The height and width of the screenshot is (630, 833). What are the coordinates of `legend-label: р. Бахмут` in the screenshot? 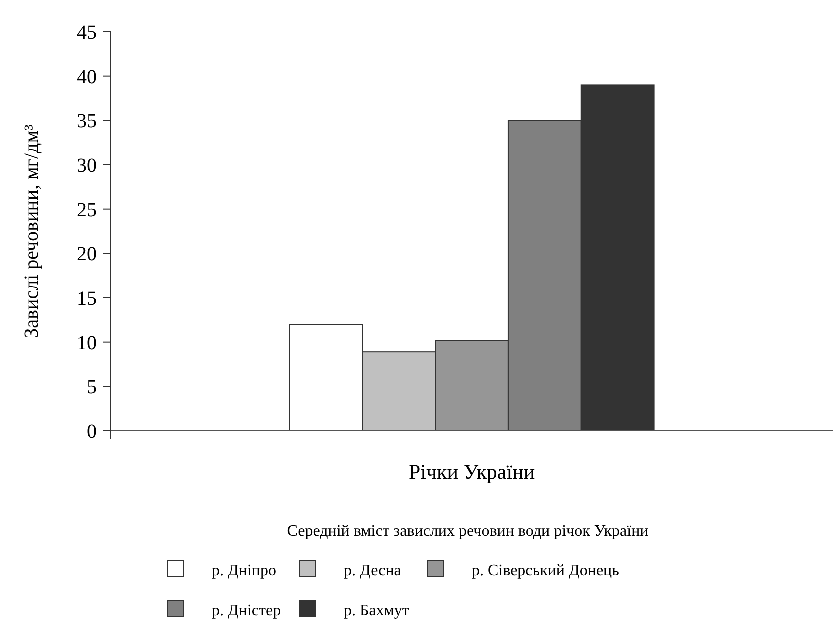 It's located at (377, 611).